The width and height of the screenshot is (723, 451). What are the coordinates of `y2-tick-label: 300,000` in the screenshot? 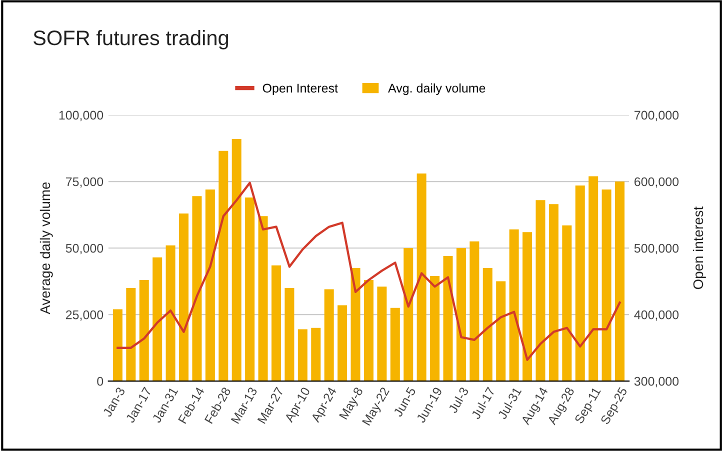 It's located at (656, 382).